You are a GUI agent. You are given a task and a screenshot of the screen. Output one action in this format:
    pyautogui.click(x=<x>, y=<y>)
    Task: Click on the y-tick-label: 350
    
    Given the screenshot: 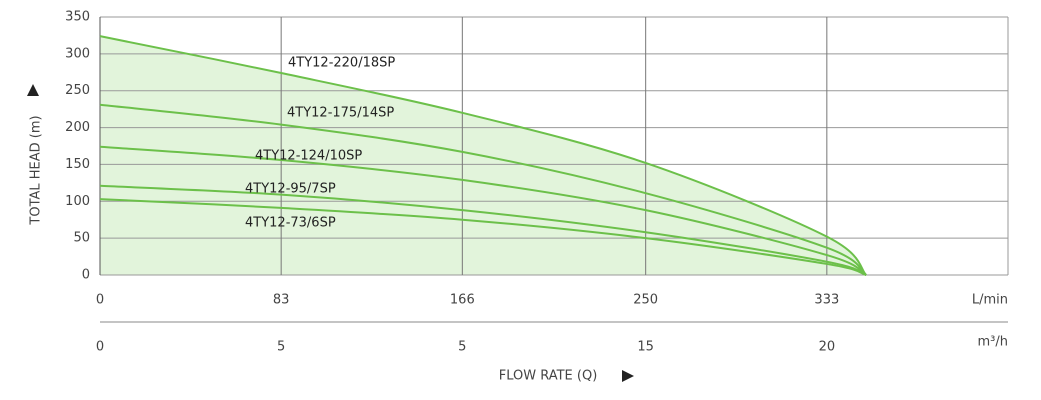 What is the action you would take?
    pyautogui.click(x=77, y=17)
    